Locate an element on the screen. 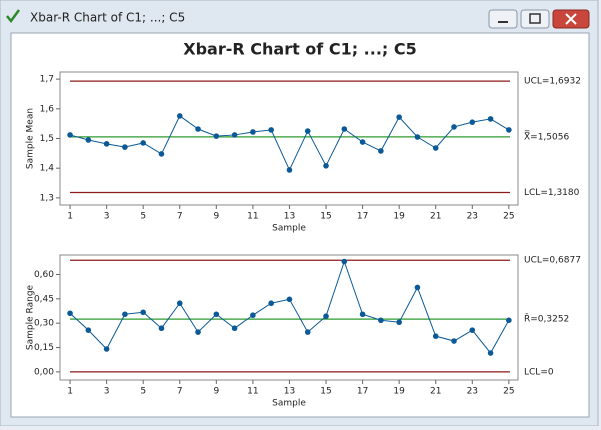  y-tick-label: 0,00 is located at coordinates (44, 372).